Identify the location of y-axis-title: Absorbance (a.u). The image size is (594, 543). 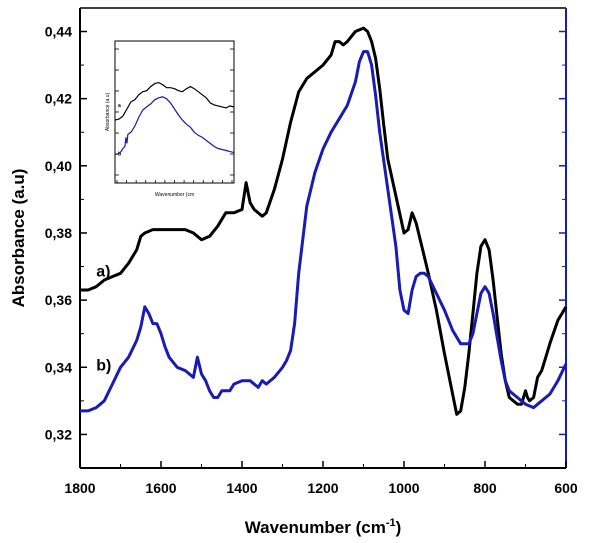
(18, 238).